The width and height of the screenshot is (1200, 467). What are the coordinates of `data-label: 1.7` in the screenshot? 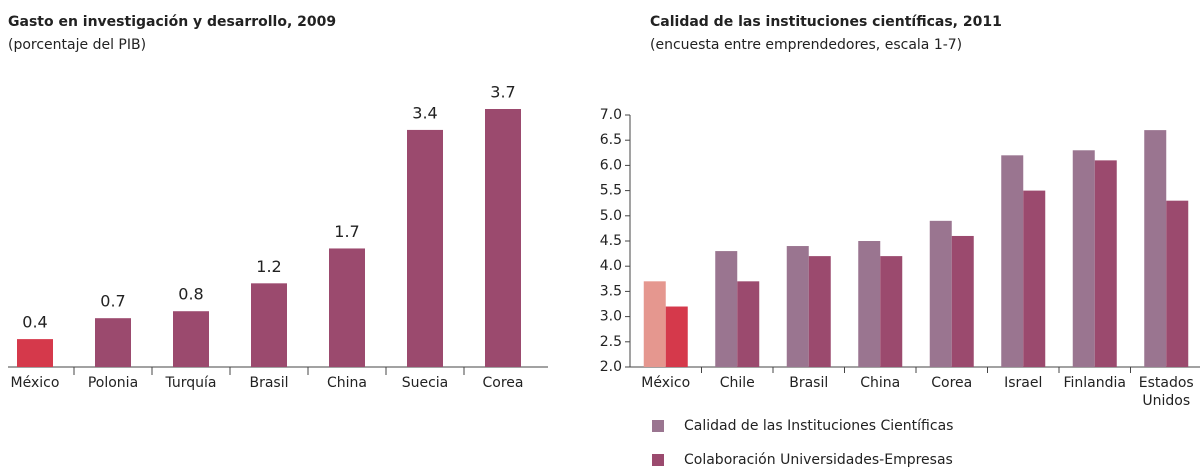 It's located at (346, 231).